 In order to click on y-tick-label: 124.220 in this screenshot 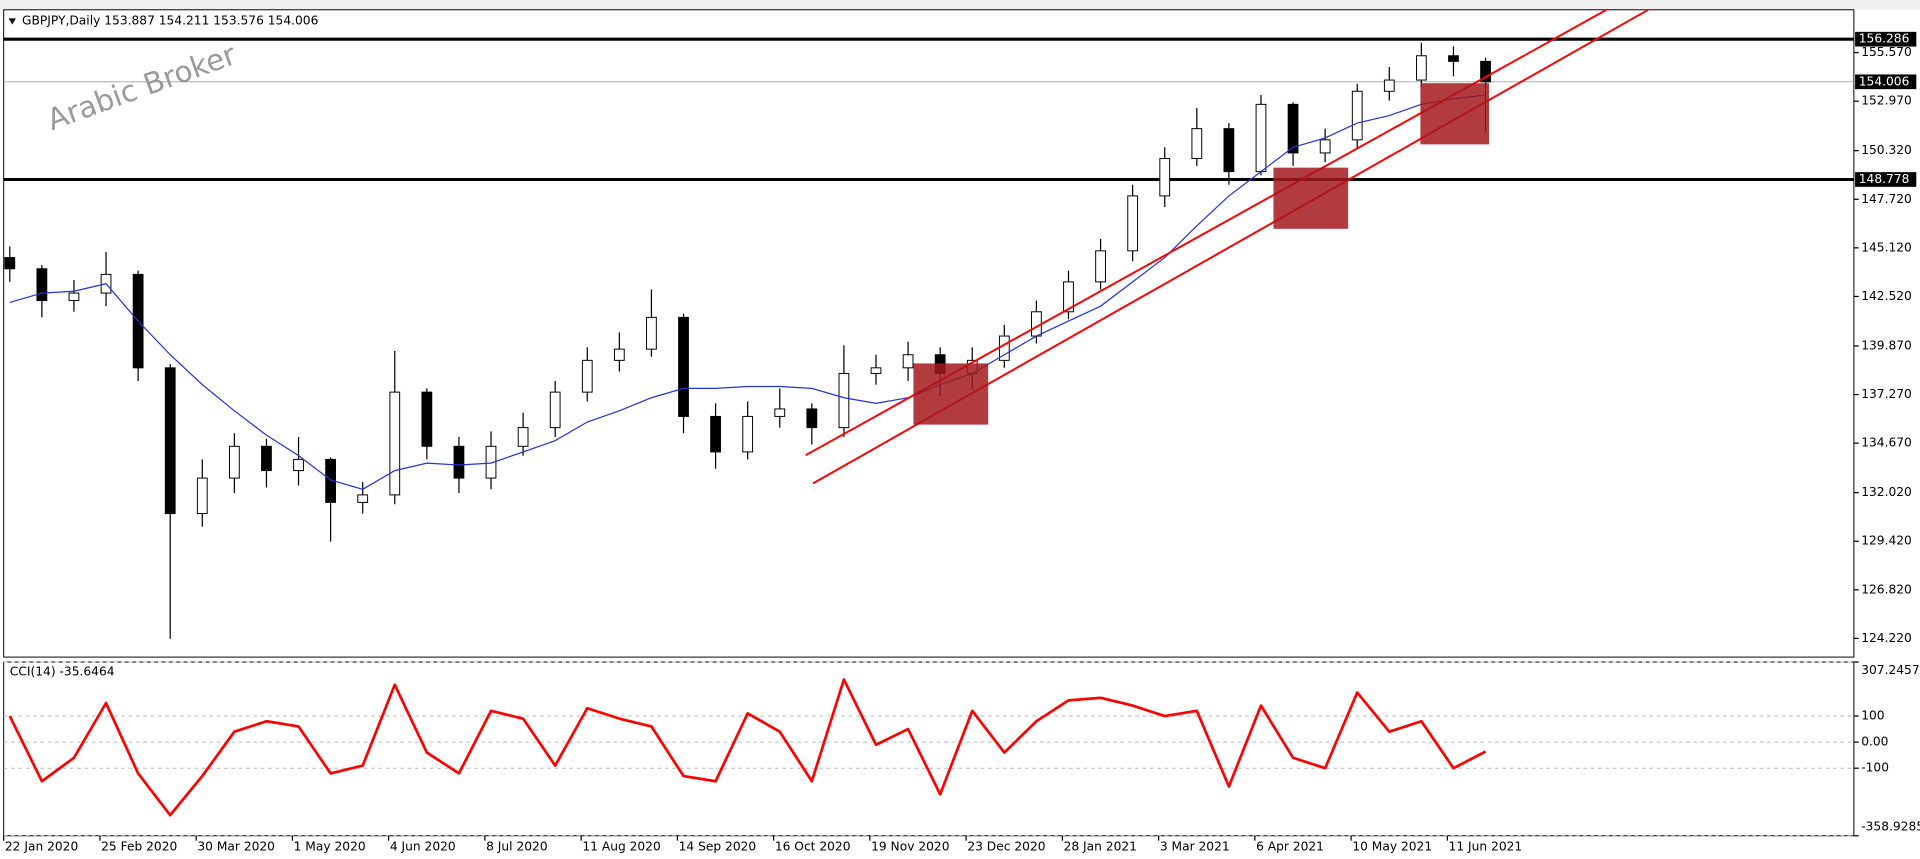, I will do `click(1886, 638)`.